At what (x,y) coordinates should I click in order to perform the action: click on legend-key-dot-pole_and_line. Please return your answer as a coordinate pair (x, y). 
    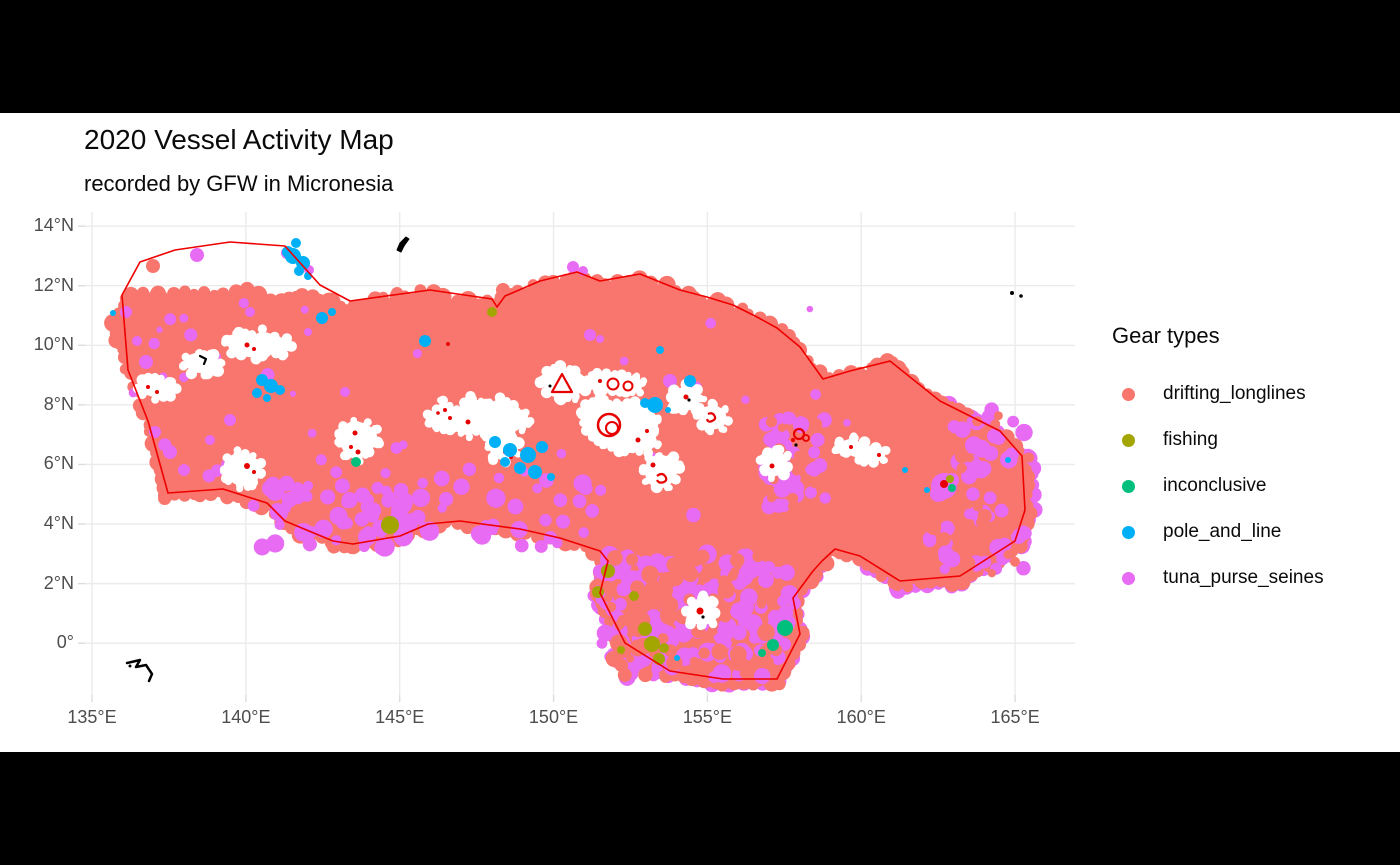
    Looking at the image, I should click on (1128, 532).